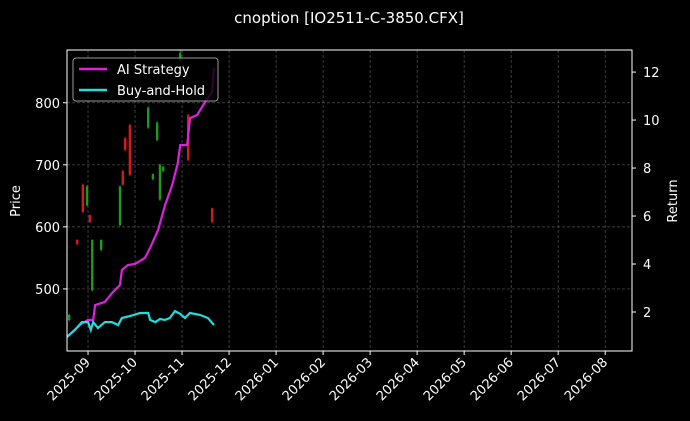  I want to click on y2-tick-label: 10, so click(651, 121).